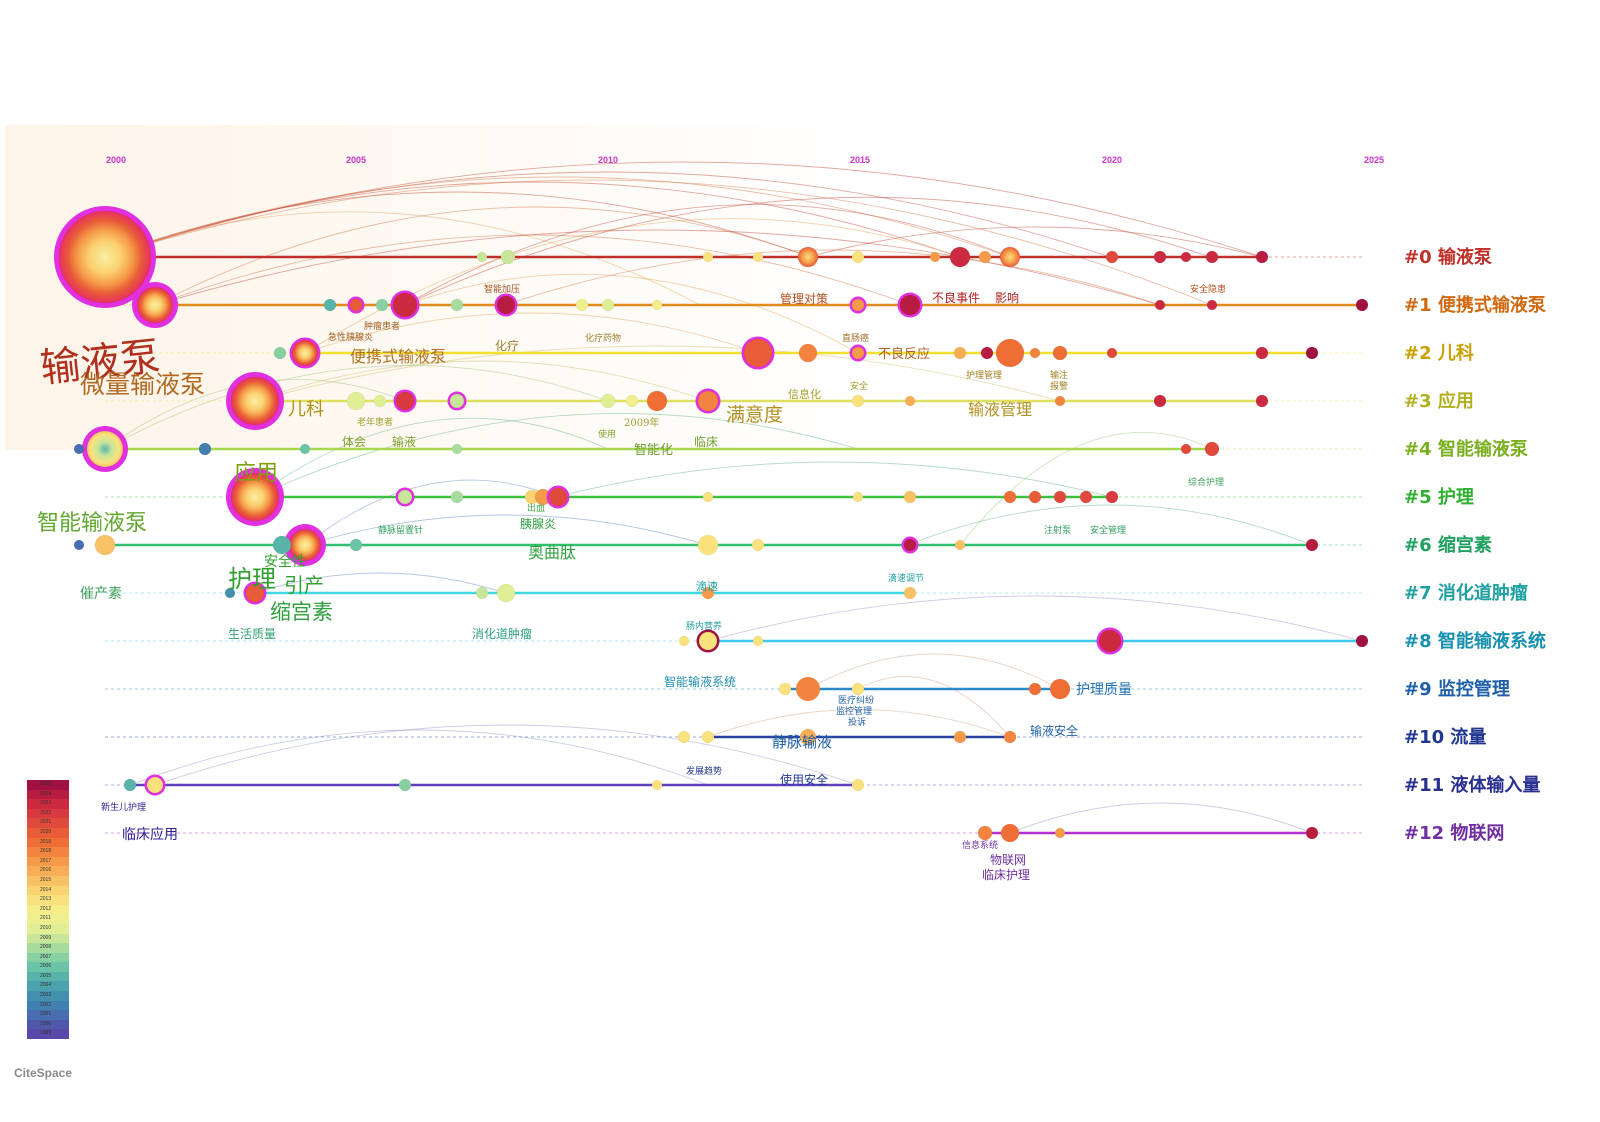 The height and width of the screenshot is (1122, 1600). What do you see at coordinates (1457, 689) in the screenshot?
I see `cluster-label: #9 监控管理` at bounding box center [1457, 689].